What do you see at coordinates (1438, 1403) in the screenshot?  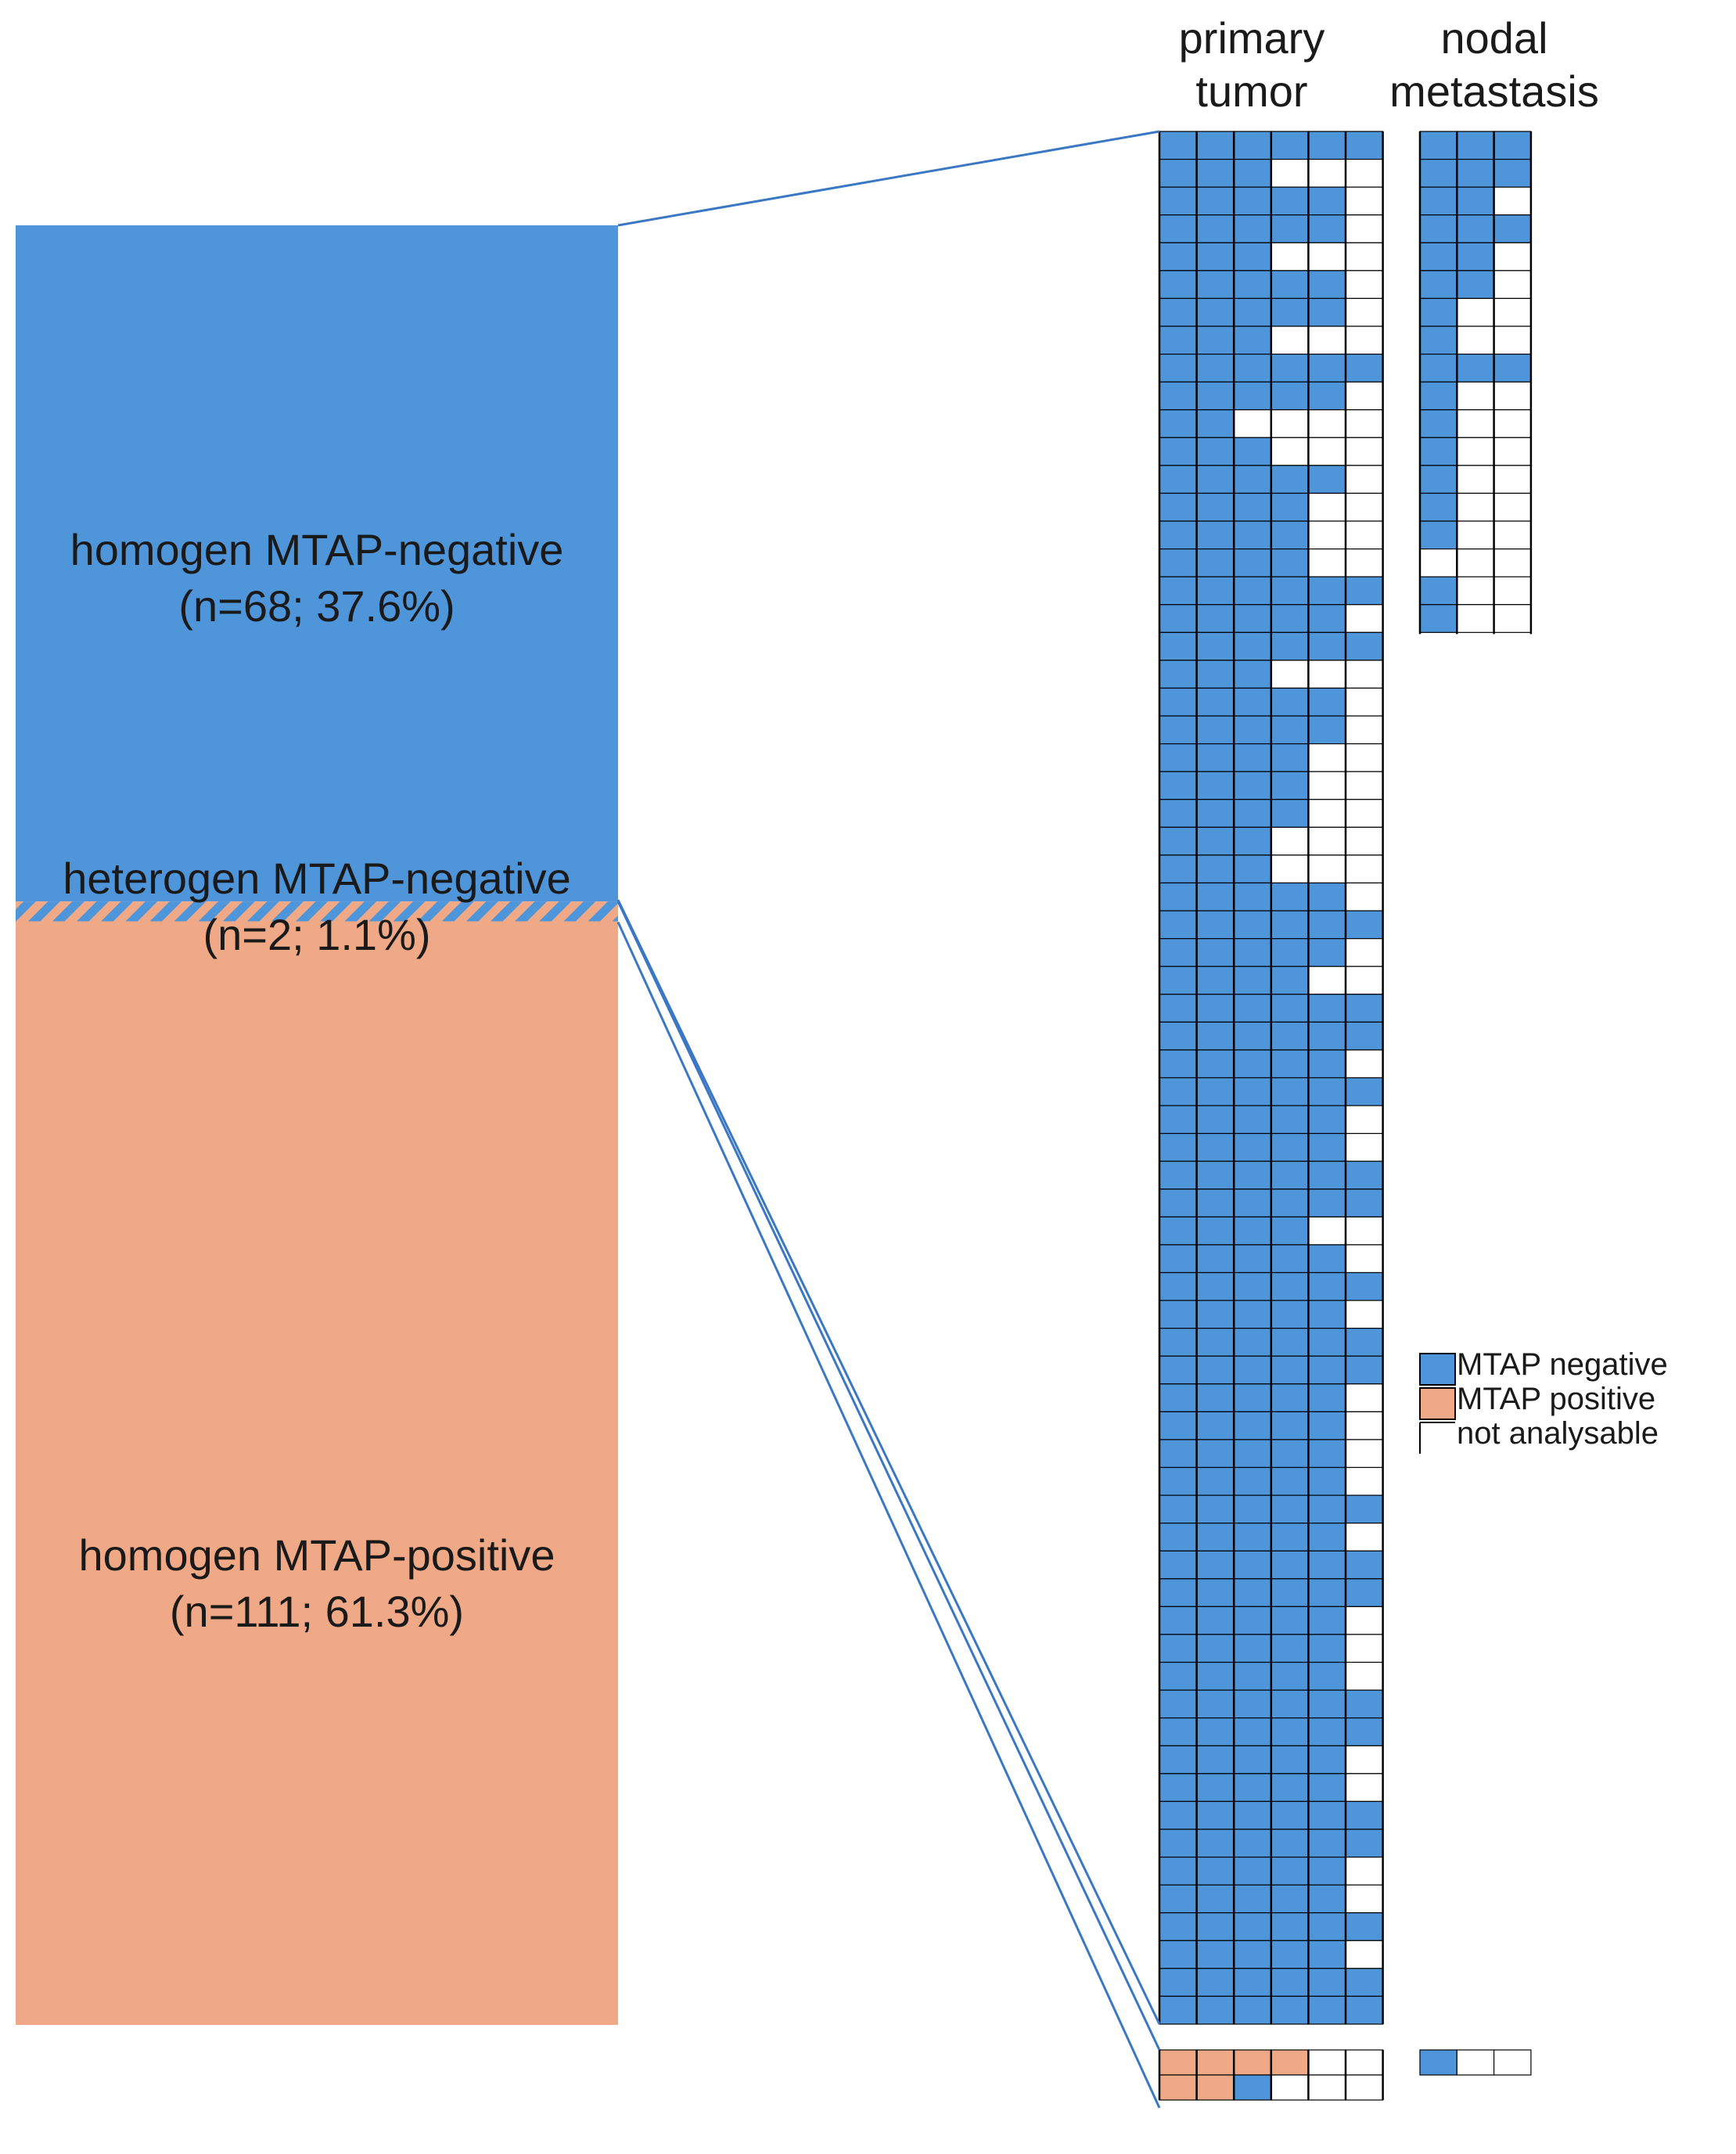 I see `legend-swatch-positive` at bounding box center [1438, 1403].